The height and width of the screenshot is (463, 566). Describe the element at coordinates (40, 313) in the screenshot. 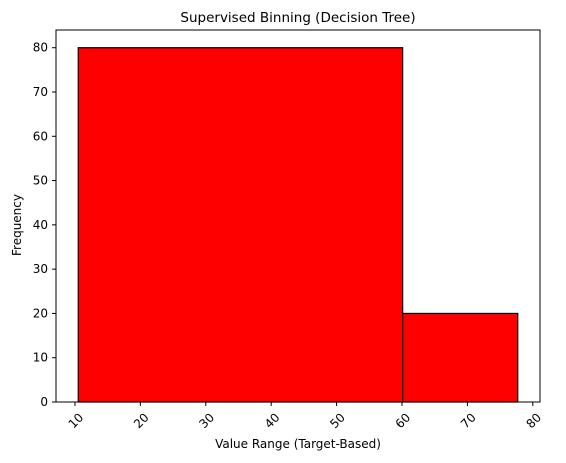

I see `y-tick-label: 20` at that location.